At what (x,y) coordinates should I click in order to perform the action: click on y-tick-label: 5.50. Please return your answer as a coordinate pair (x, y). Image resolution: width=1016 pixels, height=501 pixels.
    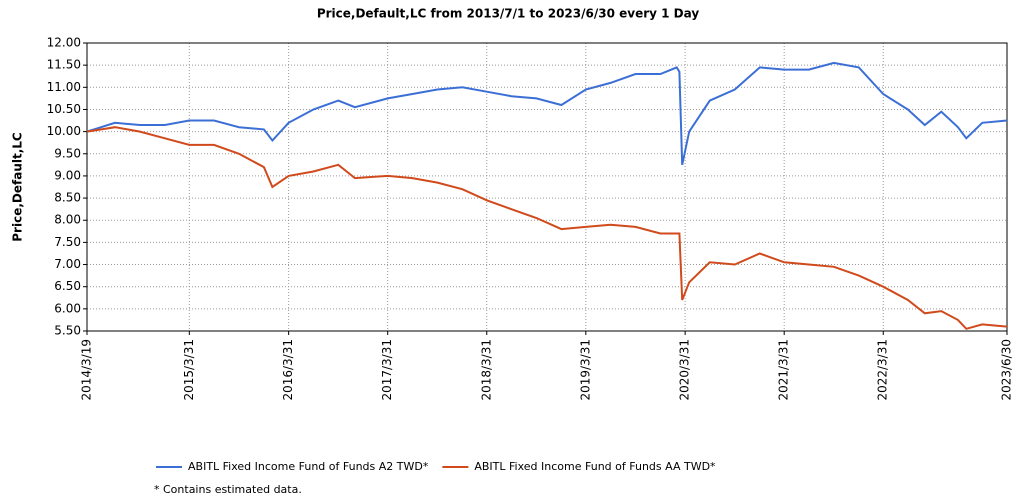
    Looking at the image, I should click on (67, 331).